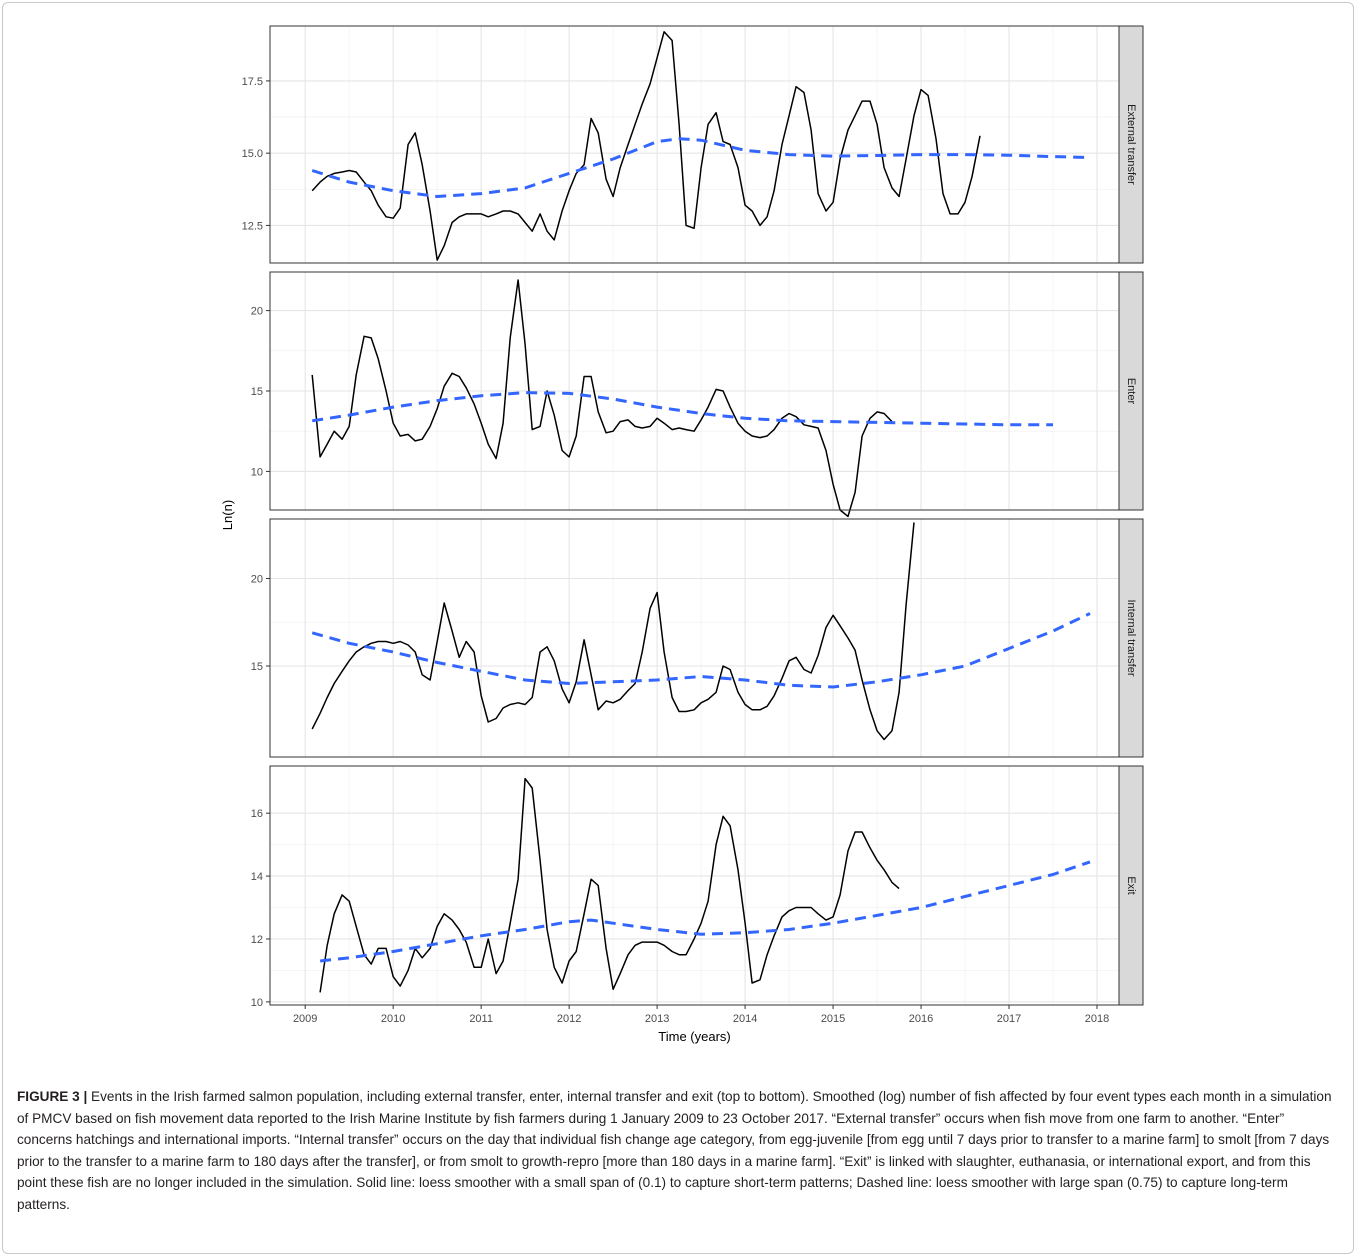  What do you see at coordinates (921, 1019) in the screenshot?
I see `x-tick-label: 2016` at bounding box center [921, 1019].